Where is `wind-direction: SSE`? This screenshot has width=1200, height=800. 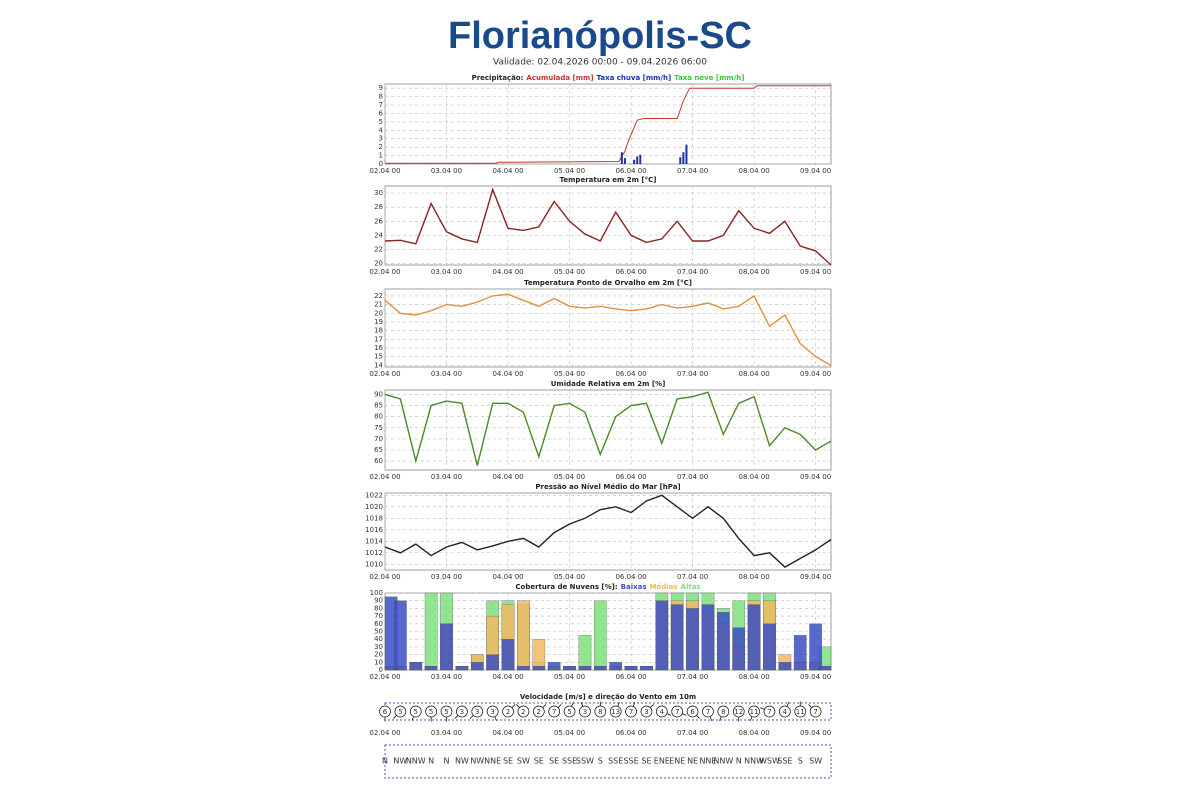 wind-direction: SSE is located at coordinates (630, 761).